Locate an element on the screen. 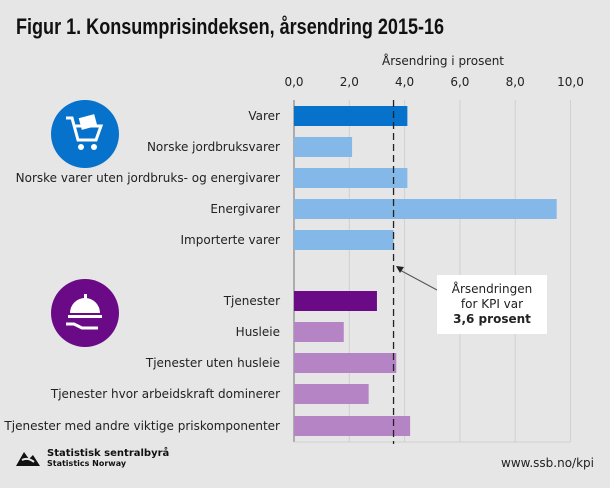  category-label: Tjenester hvor arbeidskraft dominerer is located at coordinates (165, 394).